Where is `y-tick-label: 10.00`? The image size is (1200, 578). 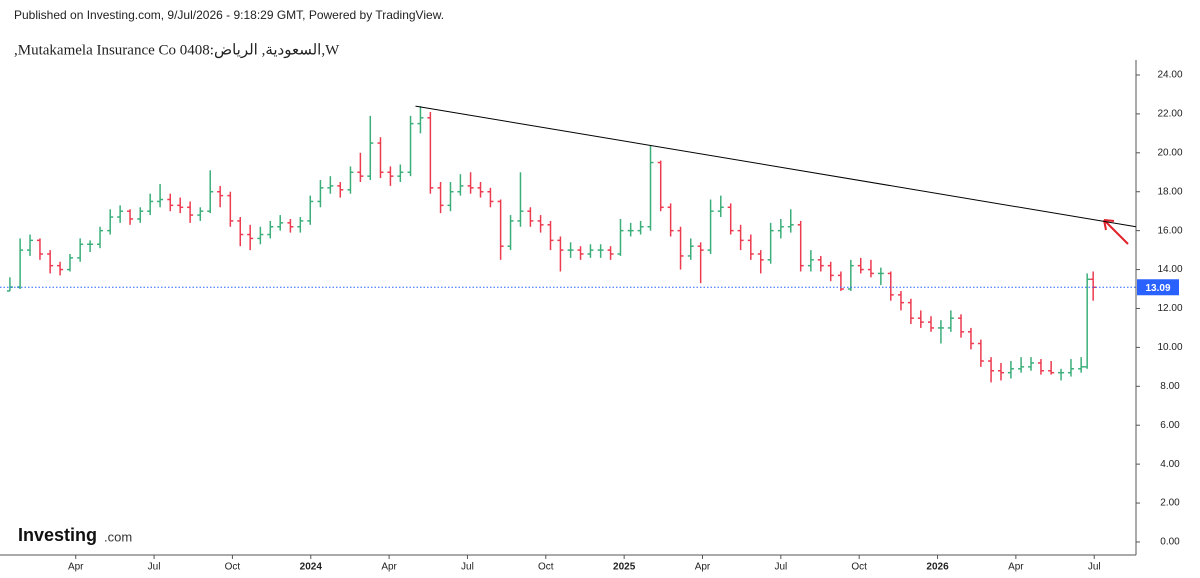
y-tick-label: 10.00 is located at coordinates (1169, 347).